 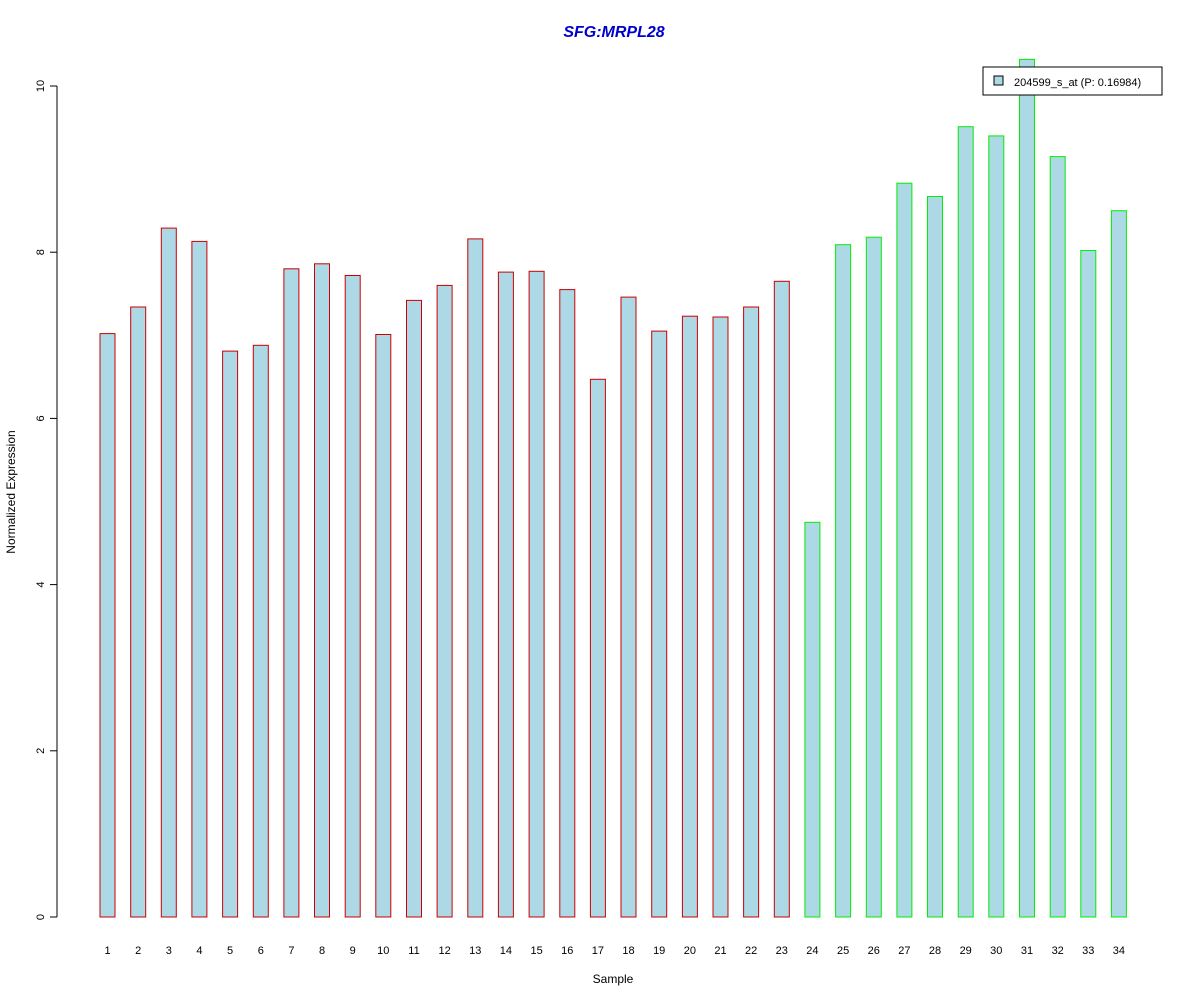 What do you see at coordinates (11, 491) in the screenshot?
I see `y-axis-label: Normalized Expression` at bounding box center [11, 491].